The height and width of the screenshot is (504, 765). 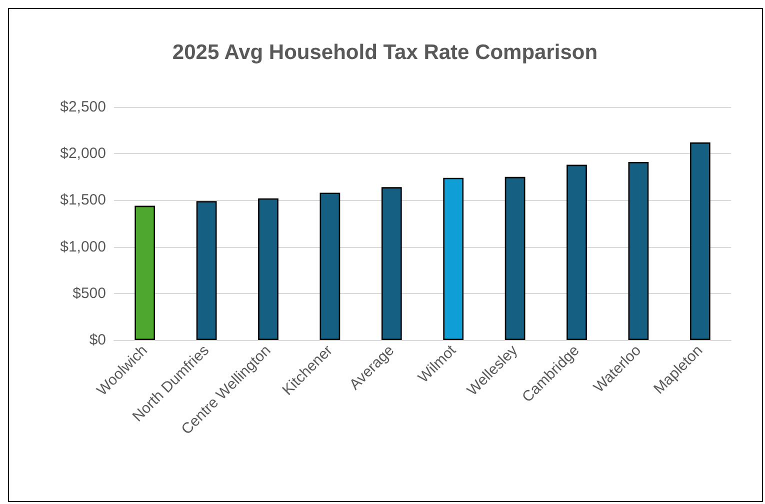 What do you see at coordinates (83, 153) in the screenshot?
I see `y-tick-label: $2,000` at bounding box center [83, 153].